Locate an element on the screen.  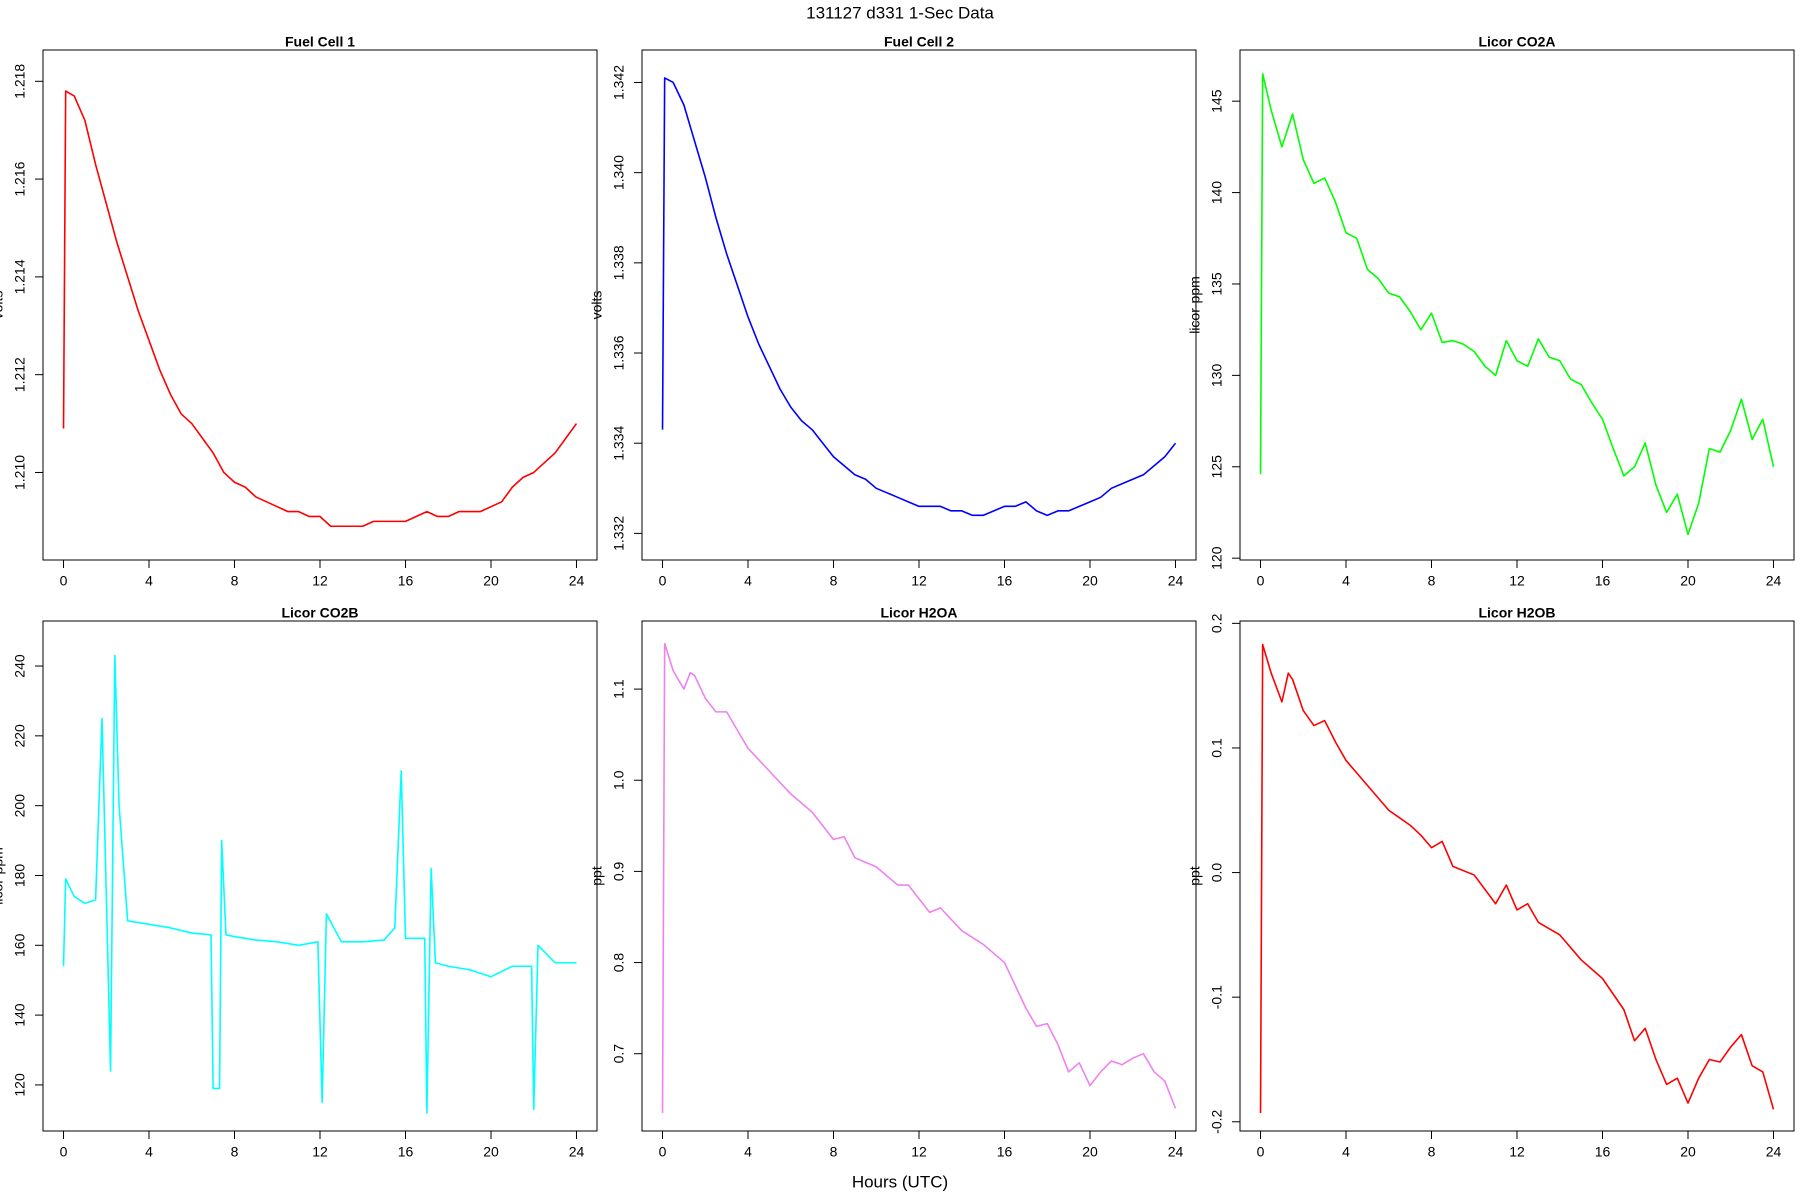
y-tick-label: 1.340 is located at coordinates (619, 172).